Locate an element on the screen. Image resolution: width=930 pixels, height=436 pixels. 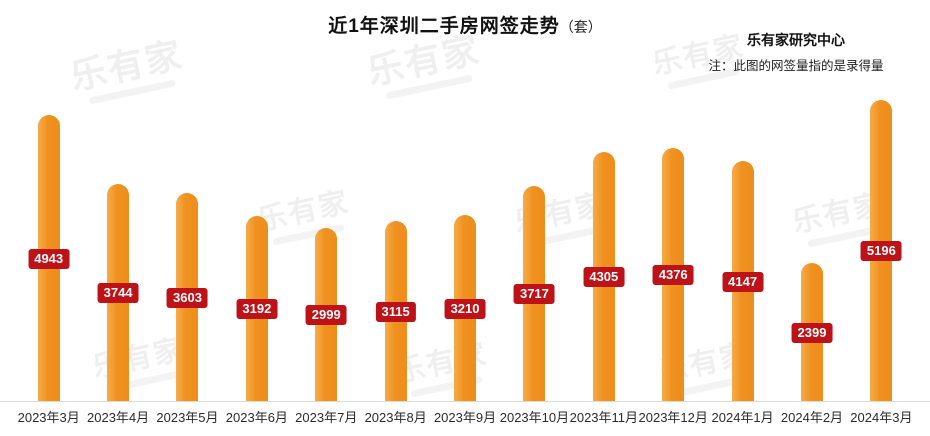
bar-column: 4376 is located at coordinates (673, 251).